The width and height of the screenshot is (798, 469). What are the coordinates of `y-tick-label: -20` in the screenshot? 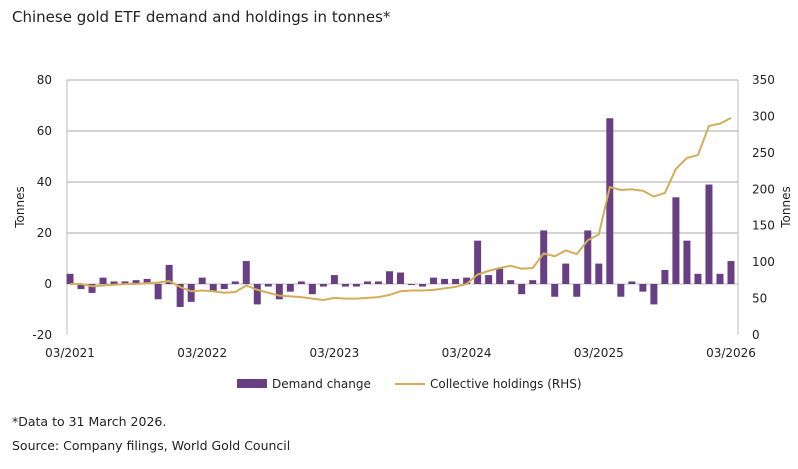 It's located at (42, 335).